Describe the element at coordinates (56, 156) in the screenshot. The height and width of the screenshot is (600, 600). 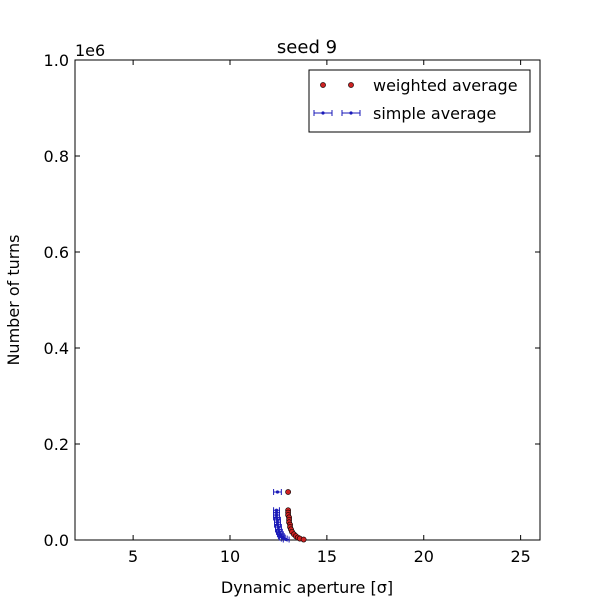
I see `y-tick-label: 0.8` at that location.